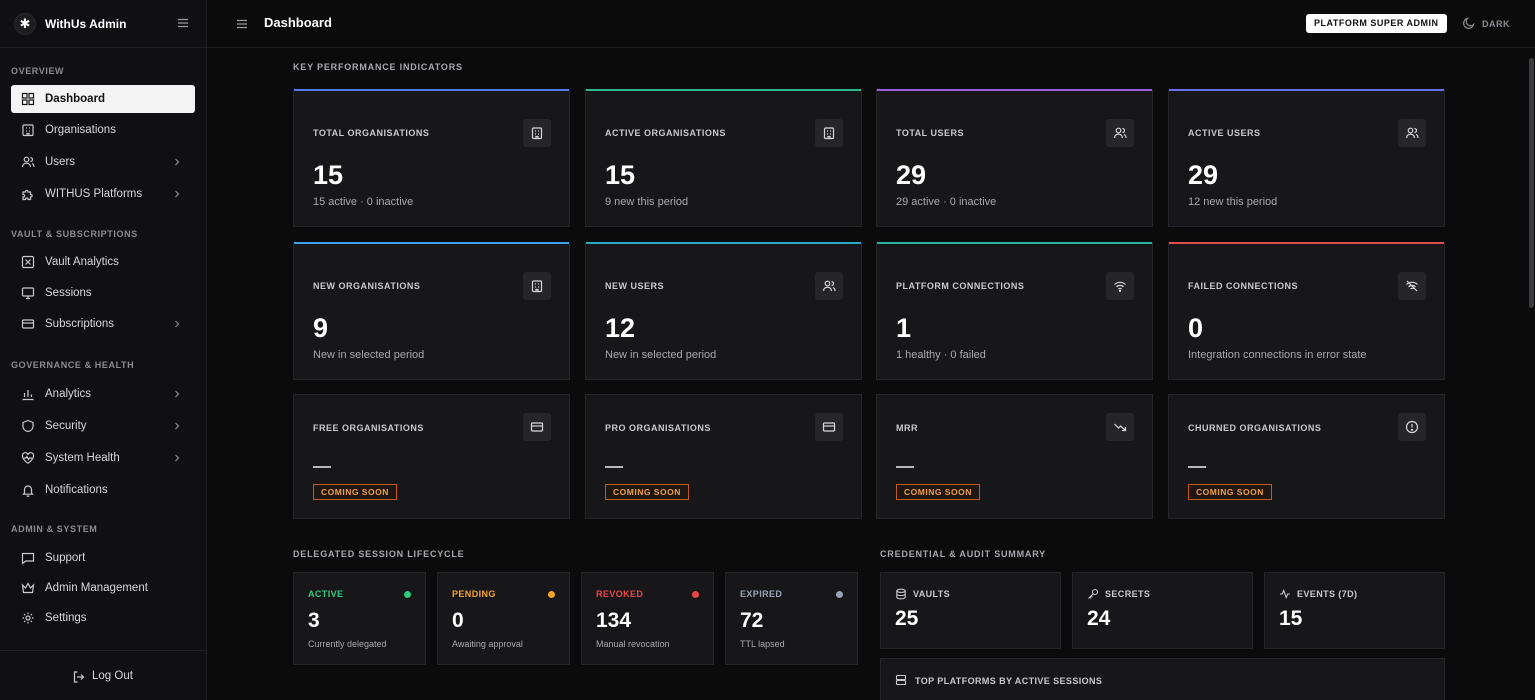  I want to click on sessions-section-title: DELEGATED SESSION LIFECYCLE, so click(379, 554).